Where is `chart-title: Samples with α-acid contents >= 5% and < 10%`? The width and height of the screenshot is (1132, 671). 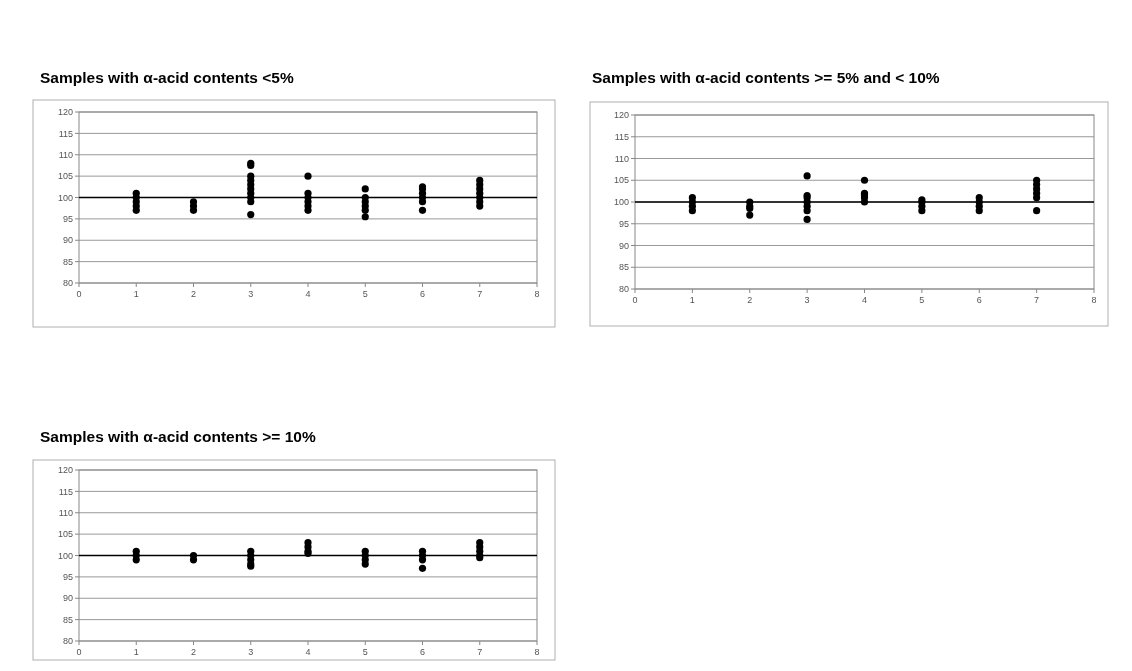
chart-title: Samples with α-acid contents >= 5% and < 10% is located at coordinates (766, 77).